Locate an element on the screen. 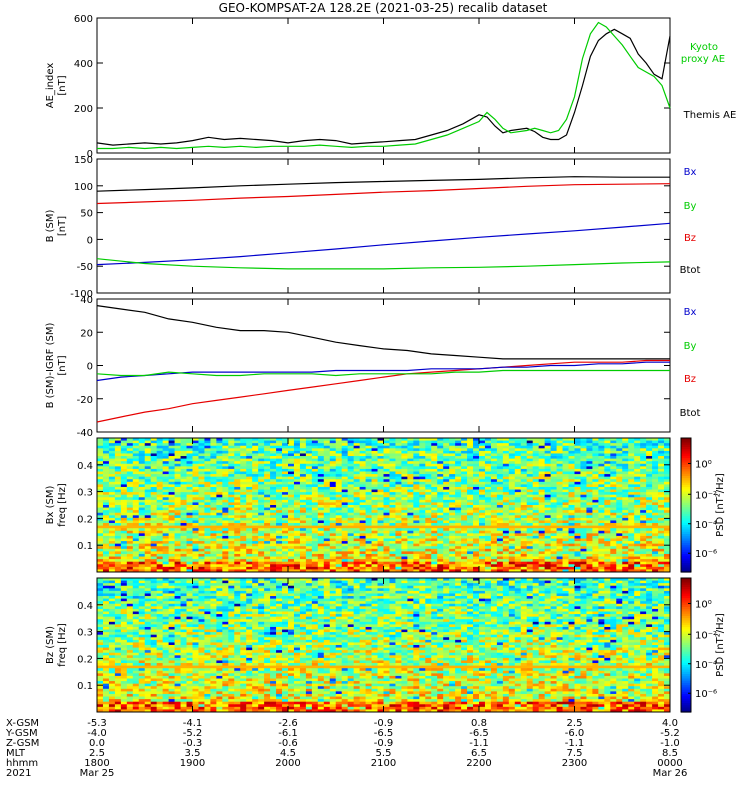 This screenshot has height=800, width=750. legend-label-bz: Bz is located at coordinates (690, 379).